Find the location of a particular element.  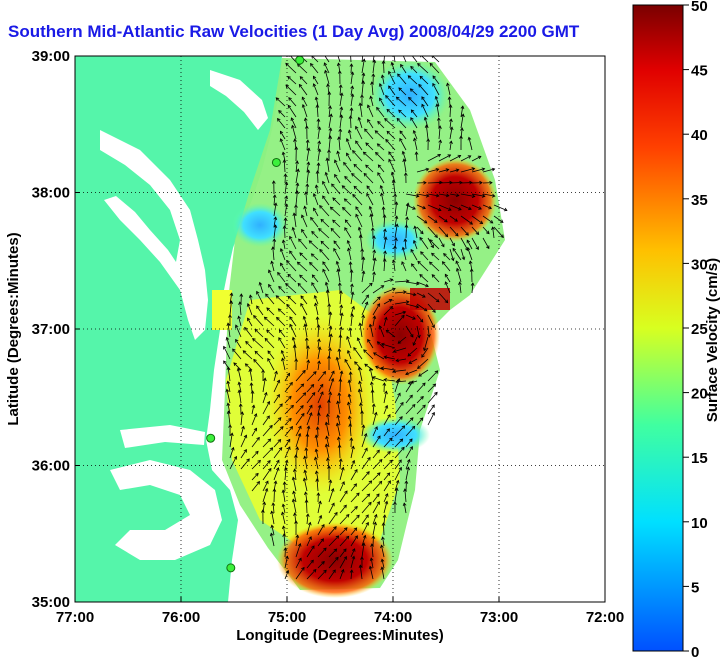

x-tick-label: 77:00 is located at coordinates (75, 617).